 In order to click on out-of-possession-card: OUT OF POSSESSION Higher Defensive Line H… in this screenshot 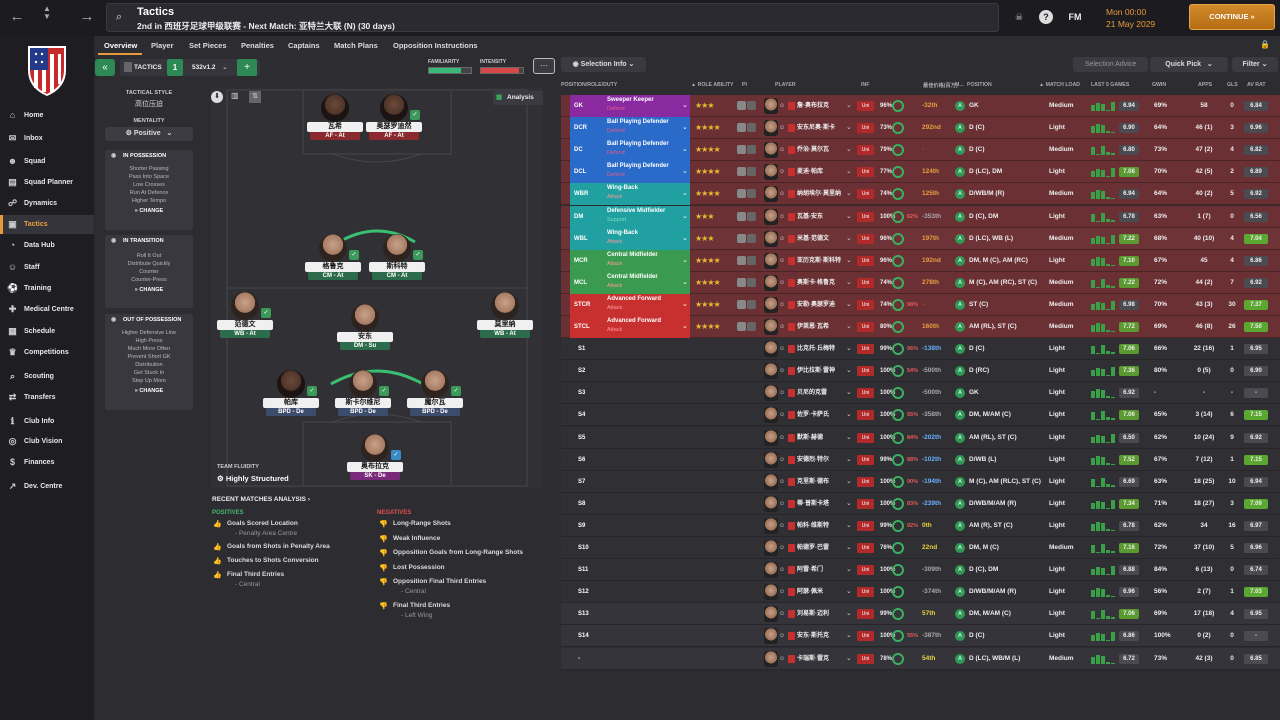, I will do `click(149, 362)`.